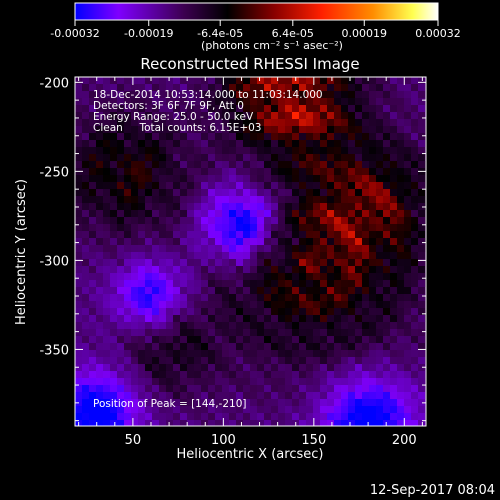 This screenshot has width=500, height=500. I want to click on y-tick-label: -350, so click(54, 350).